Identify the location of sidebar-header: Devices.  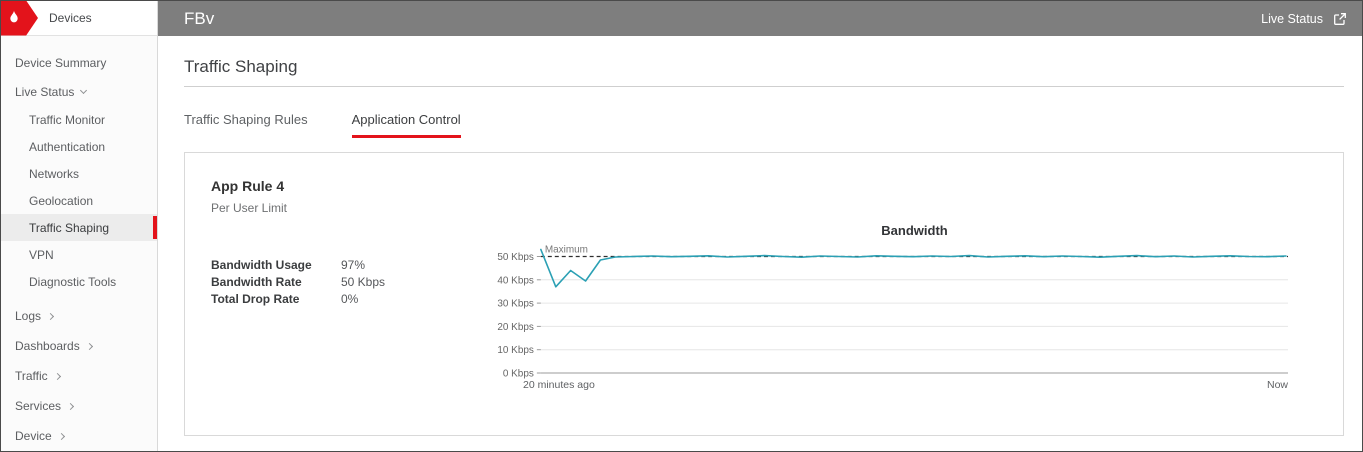
(79, 18).